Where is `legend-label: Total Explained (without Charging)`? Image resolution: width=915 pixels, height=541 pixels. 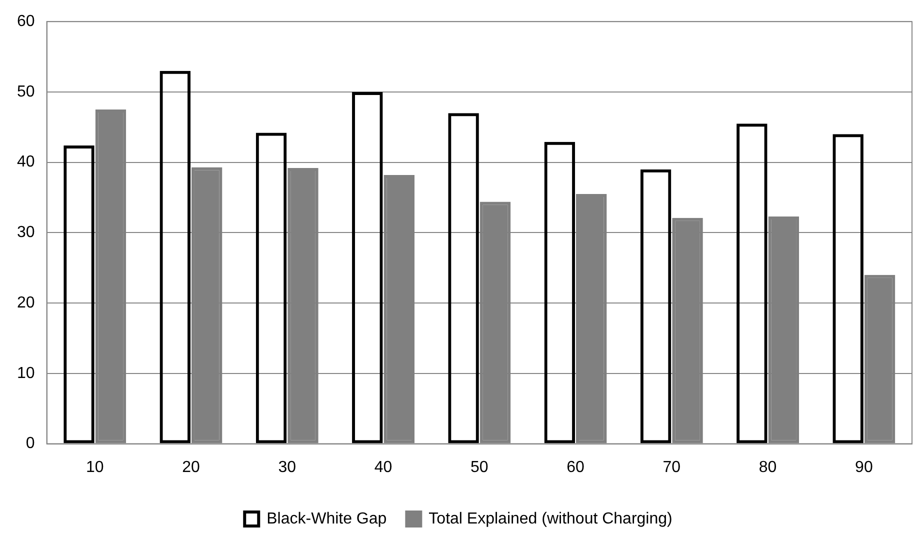
legend-label: Total Explained (without Charging) is located at coordinates (550, 519).